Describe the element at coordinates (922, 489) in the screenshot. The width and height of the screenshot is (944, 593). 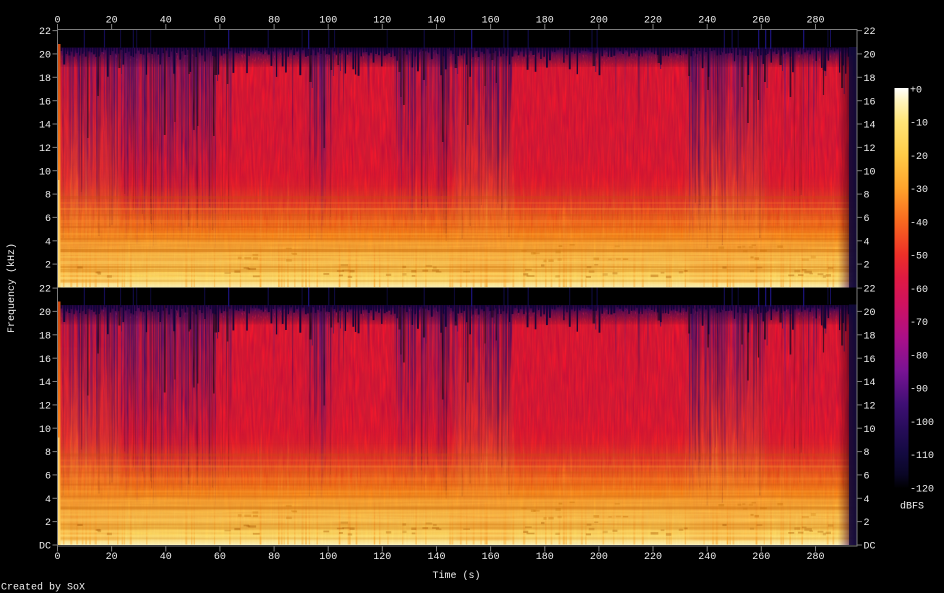
I see `svg-text: -120` at that location.